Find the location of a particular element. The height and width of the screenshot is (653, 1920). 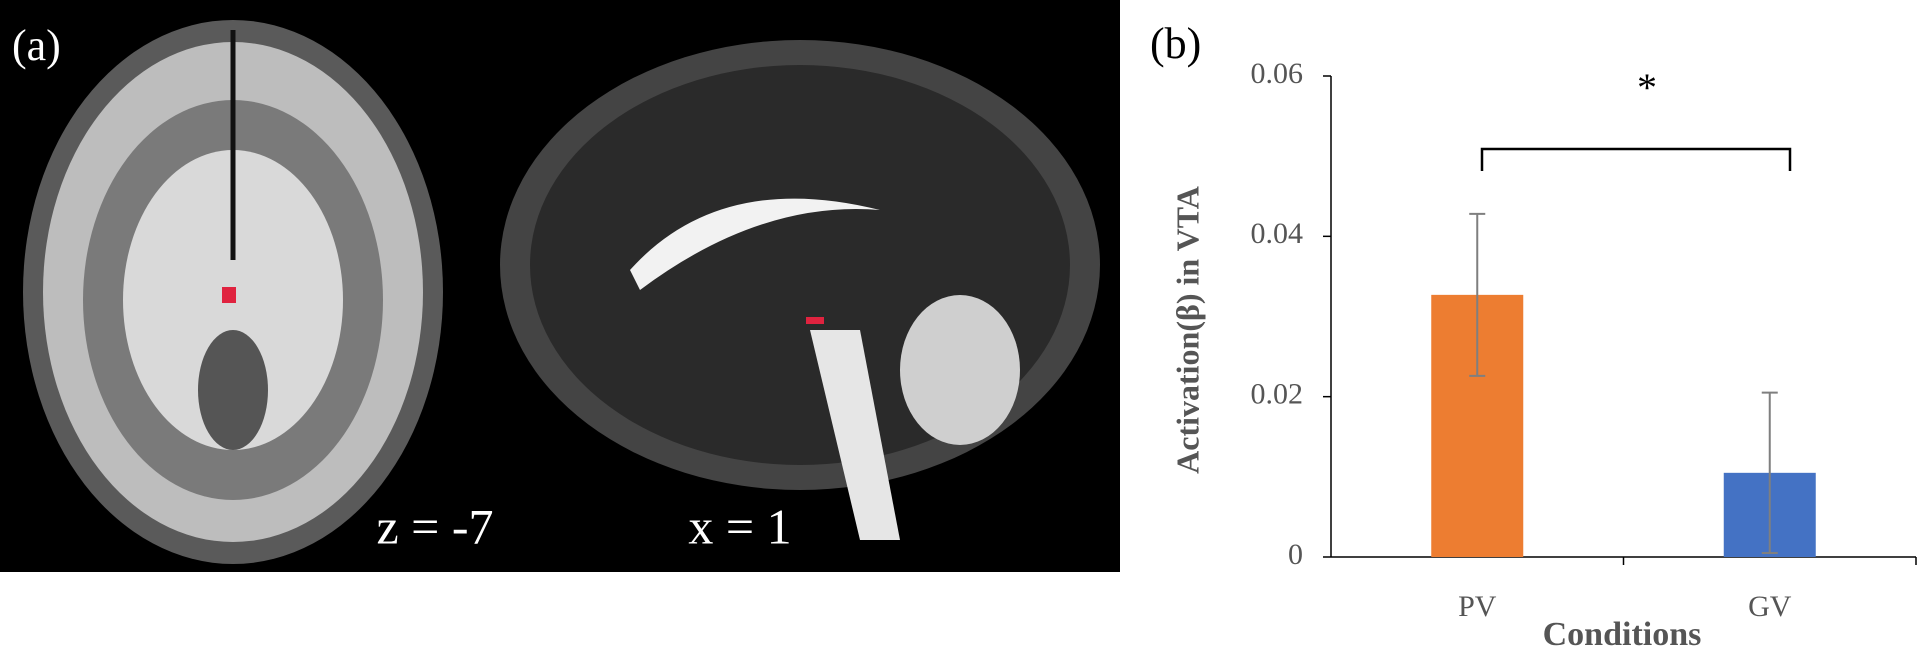

y-tick-label: 0.02 is located at coordinates (1277, 394).